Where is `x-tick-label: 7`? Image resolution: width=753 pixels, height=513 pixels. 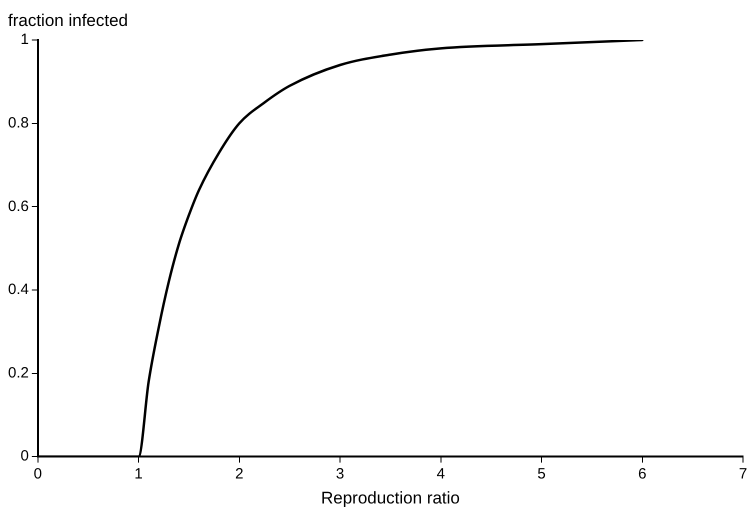 x-tick-label: 7 is located at coordinates (743, 474).